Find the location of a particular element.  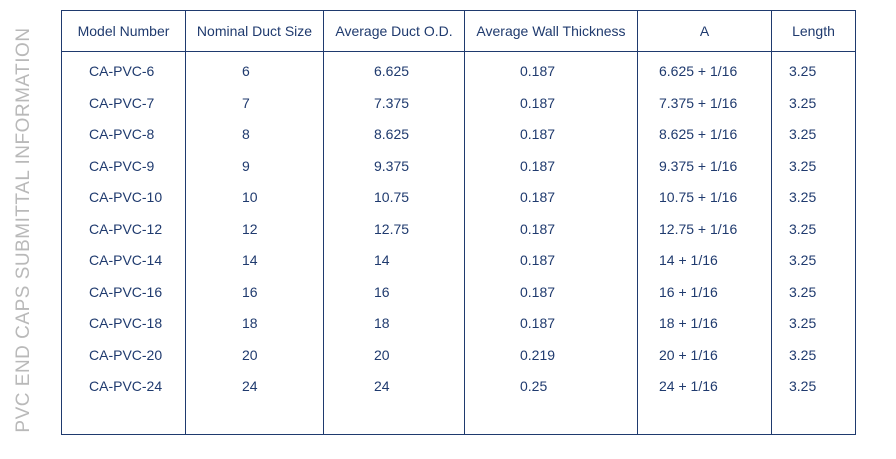

header-average-duct-od: Average Duct O.D. is located at coordinates (394, 31).